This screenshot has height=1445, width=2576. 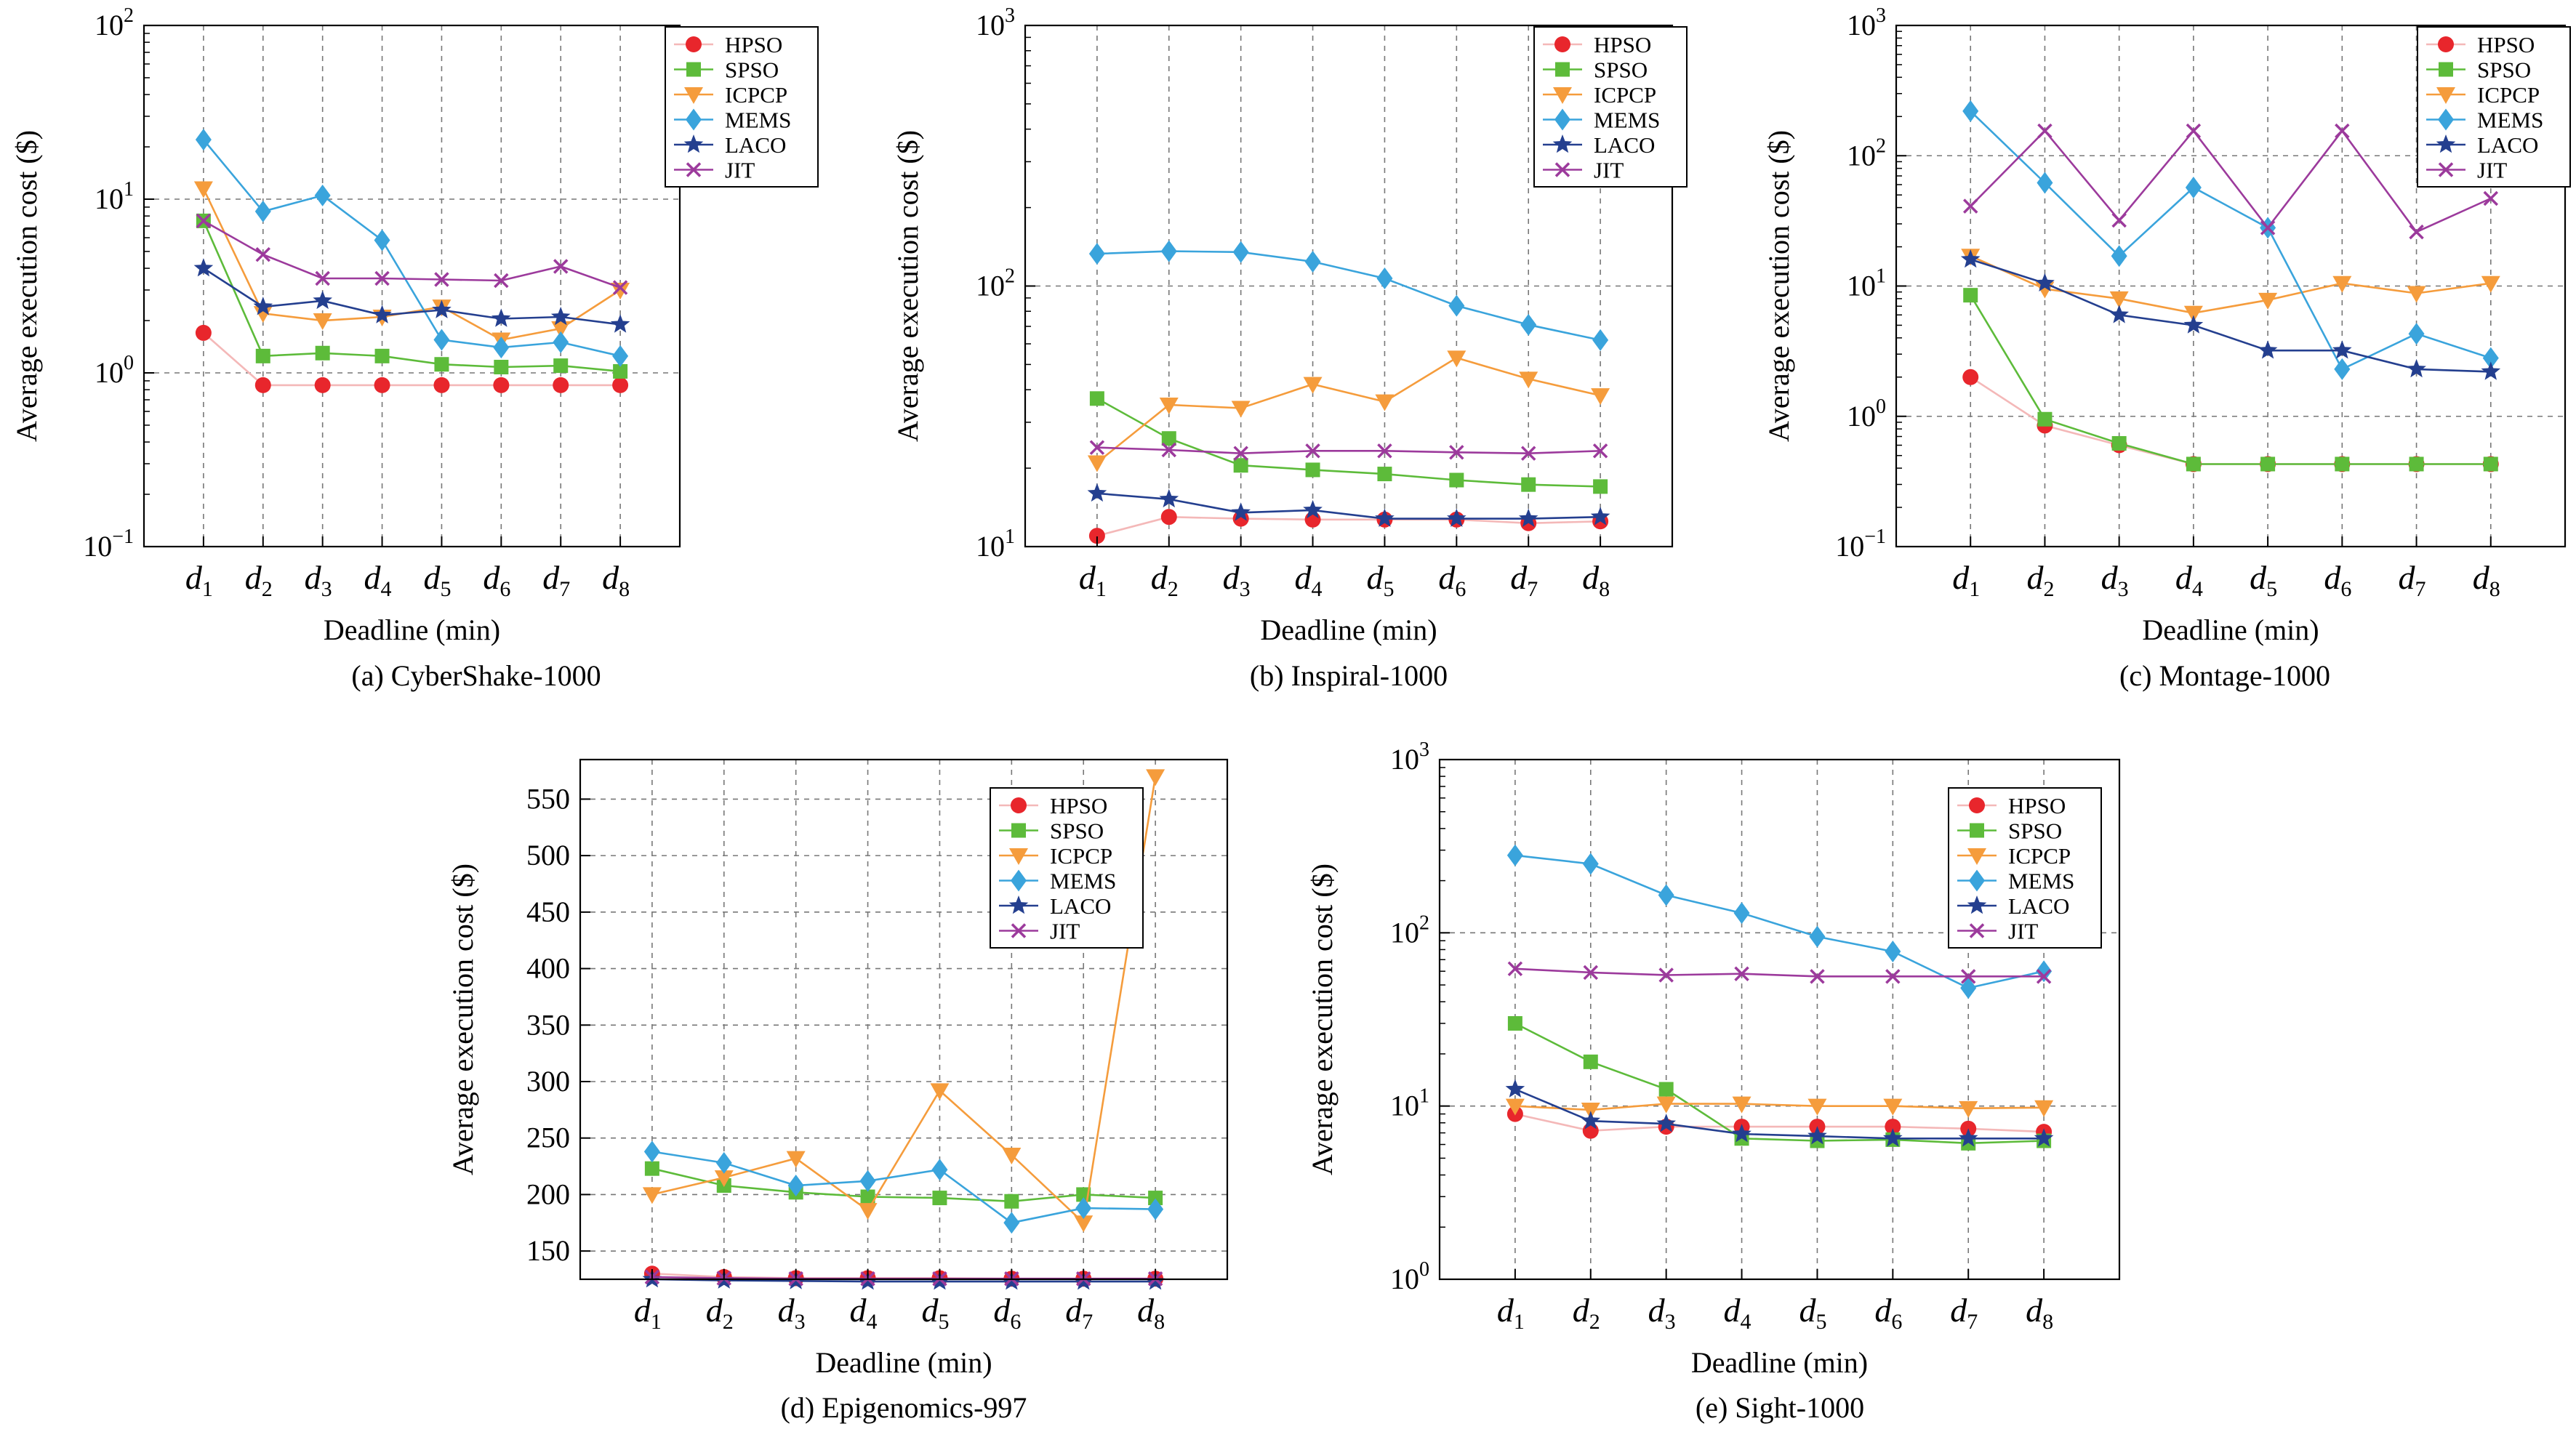 What do you see at coordinates (147, 264) in the screenshot?
I see `minor-ticks` at bounding box center [147, 264].